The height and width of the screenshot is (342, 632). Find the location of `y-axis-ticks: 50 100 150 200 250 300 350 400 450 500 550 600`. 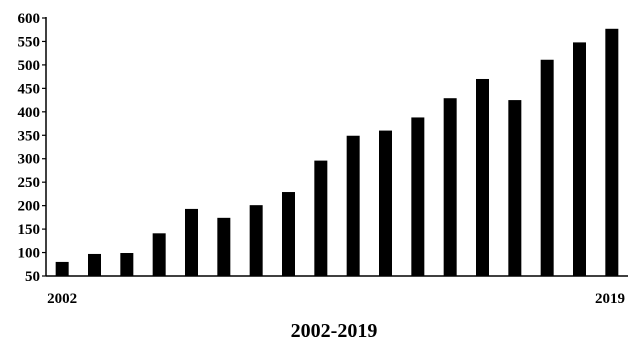

y-axis-ticks: 50 100 150 200 250 300 350 400 450 500 550 600 is located at coordinates (32, 148).